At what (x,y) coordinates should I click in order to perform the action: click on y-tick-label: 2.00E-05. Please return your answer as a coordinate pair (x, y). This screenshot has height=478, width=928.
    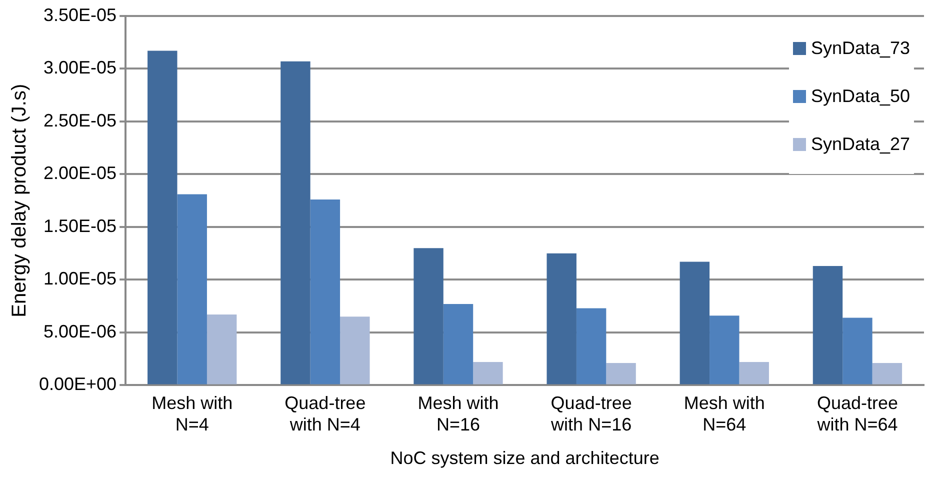
    Looking at the image, I should click on (80, 173).